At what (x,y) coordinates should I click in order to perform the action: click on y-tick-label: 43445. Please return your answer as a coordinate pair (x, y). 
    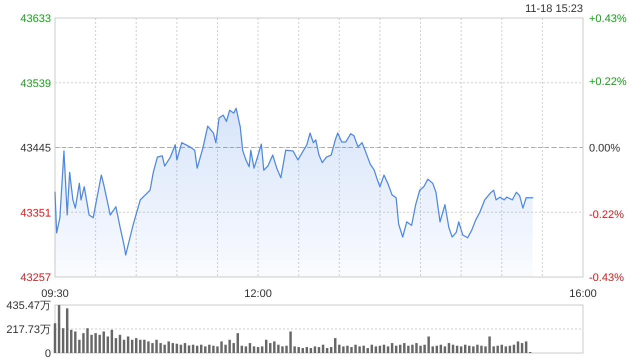
    Looking at the image, I should click on (35, 148).